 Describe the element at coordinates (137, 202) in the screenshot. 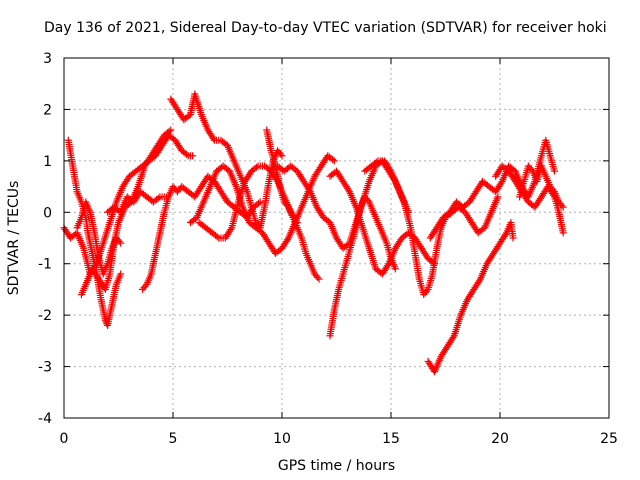

I see `series-sat-e` at that location.